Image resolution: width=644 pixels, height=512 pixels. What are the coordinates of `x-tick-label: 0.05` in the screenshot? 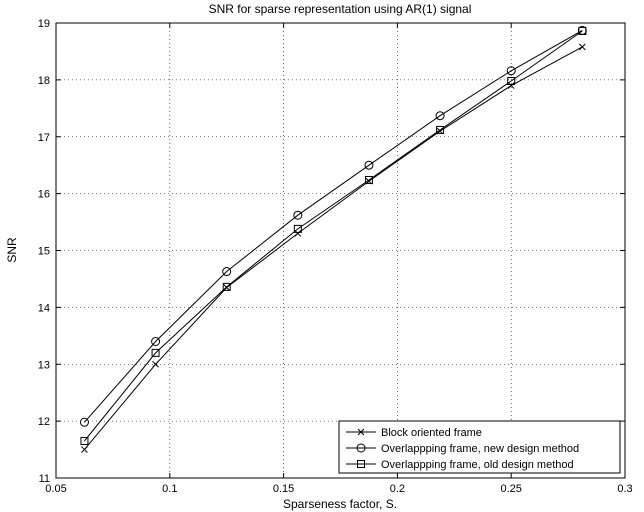 It's located at (55, 489).